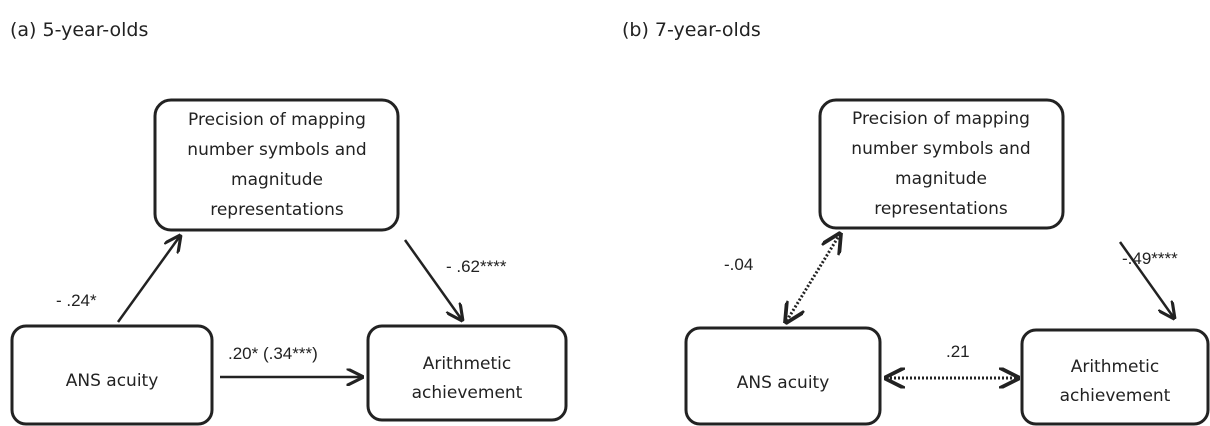 The image size is (1210, 426). I want to click on edge-label: -.49****, so click(1150, 258).